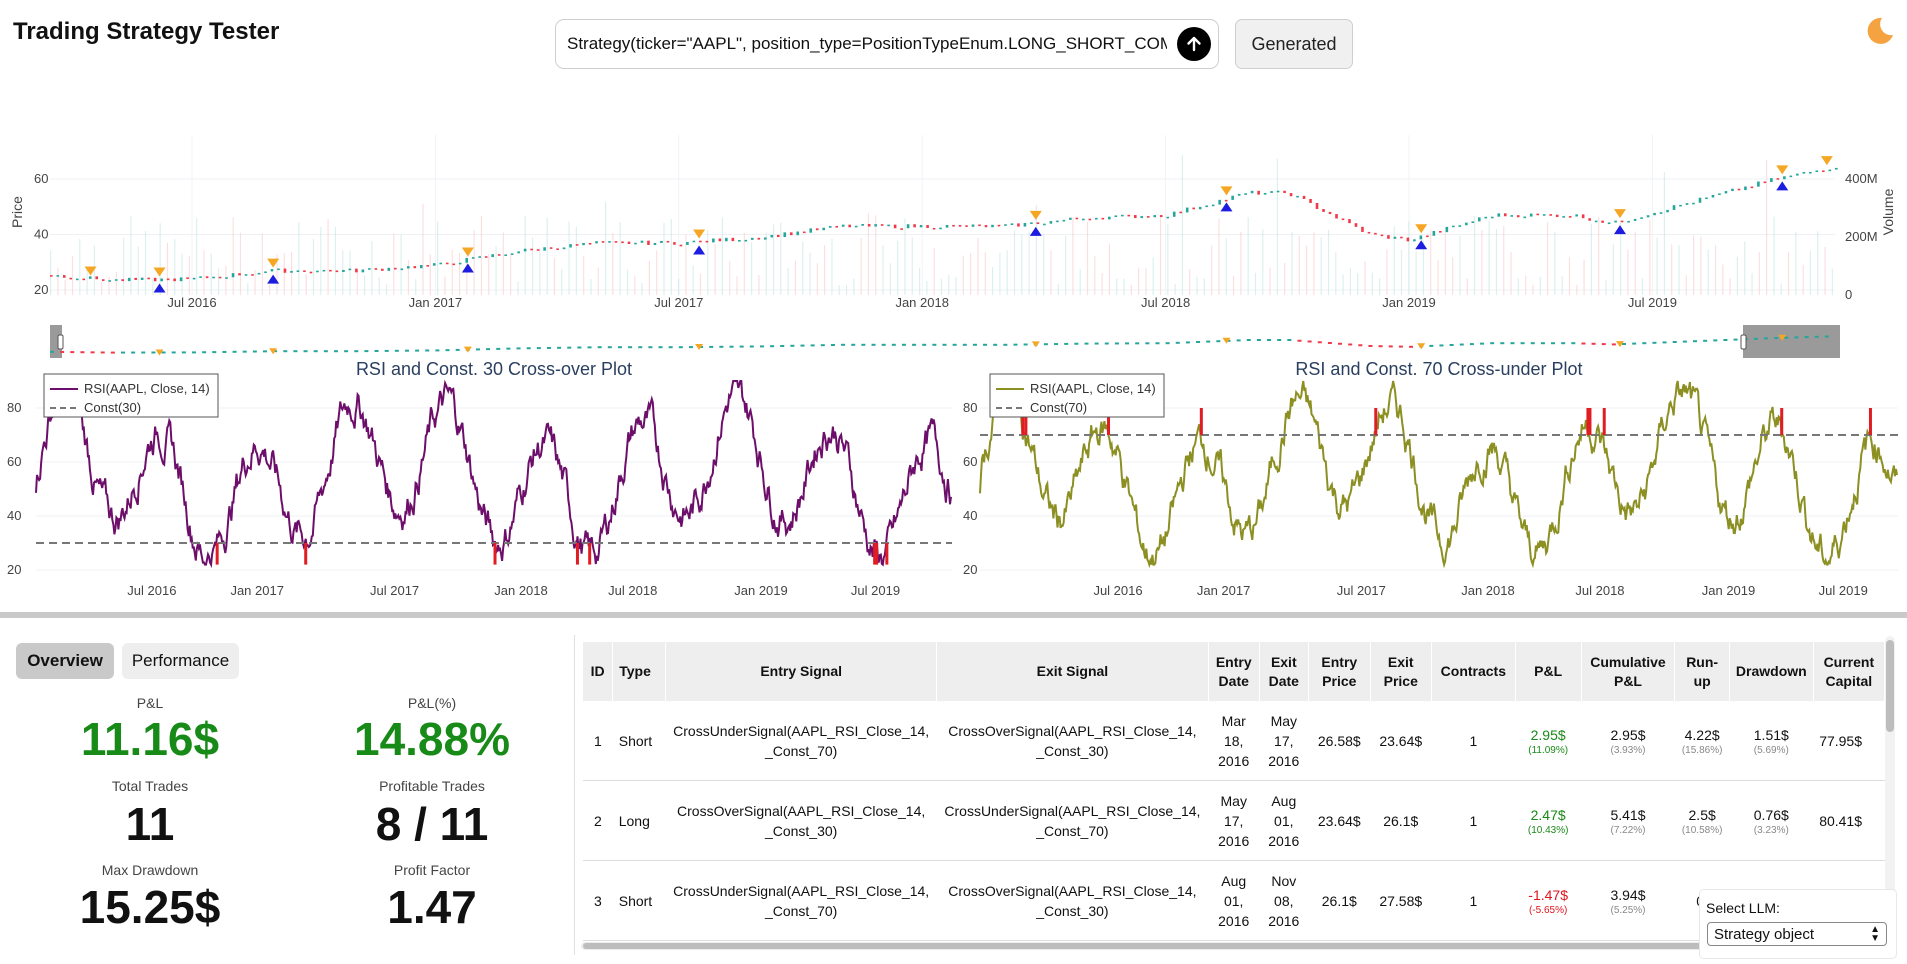 The width and height of the screenshot is (1907, 964). Describe the element at coordinates (801, 671) in the screenshot. I see `col-entry-signal: Entry Signal` at that location.